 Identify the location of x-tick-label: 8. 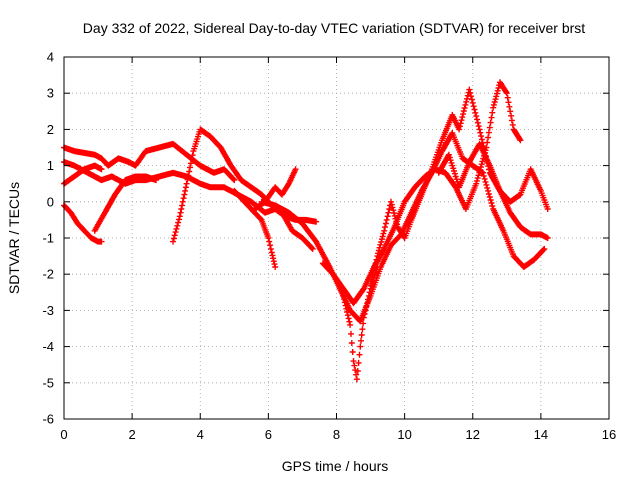
(336, 434).